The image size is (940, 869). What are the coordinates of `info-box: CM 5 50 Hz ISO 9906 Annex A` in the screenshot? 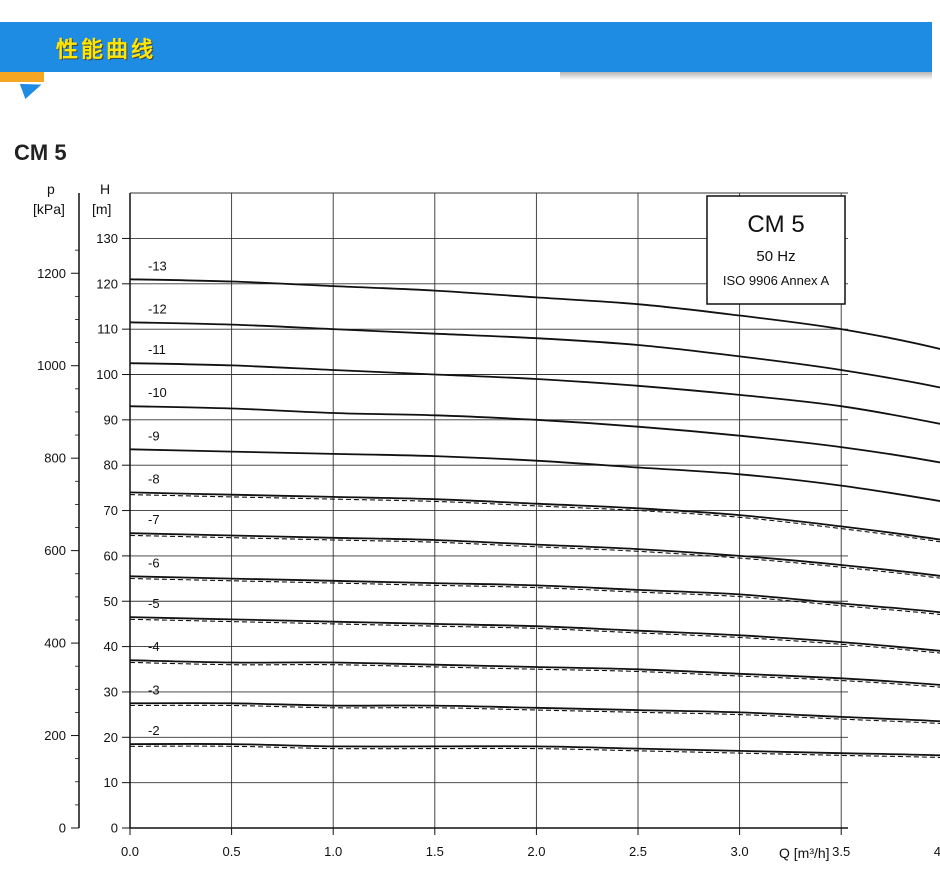 It's located at (776, 250).